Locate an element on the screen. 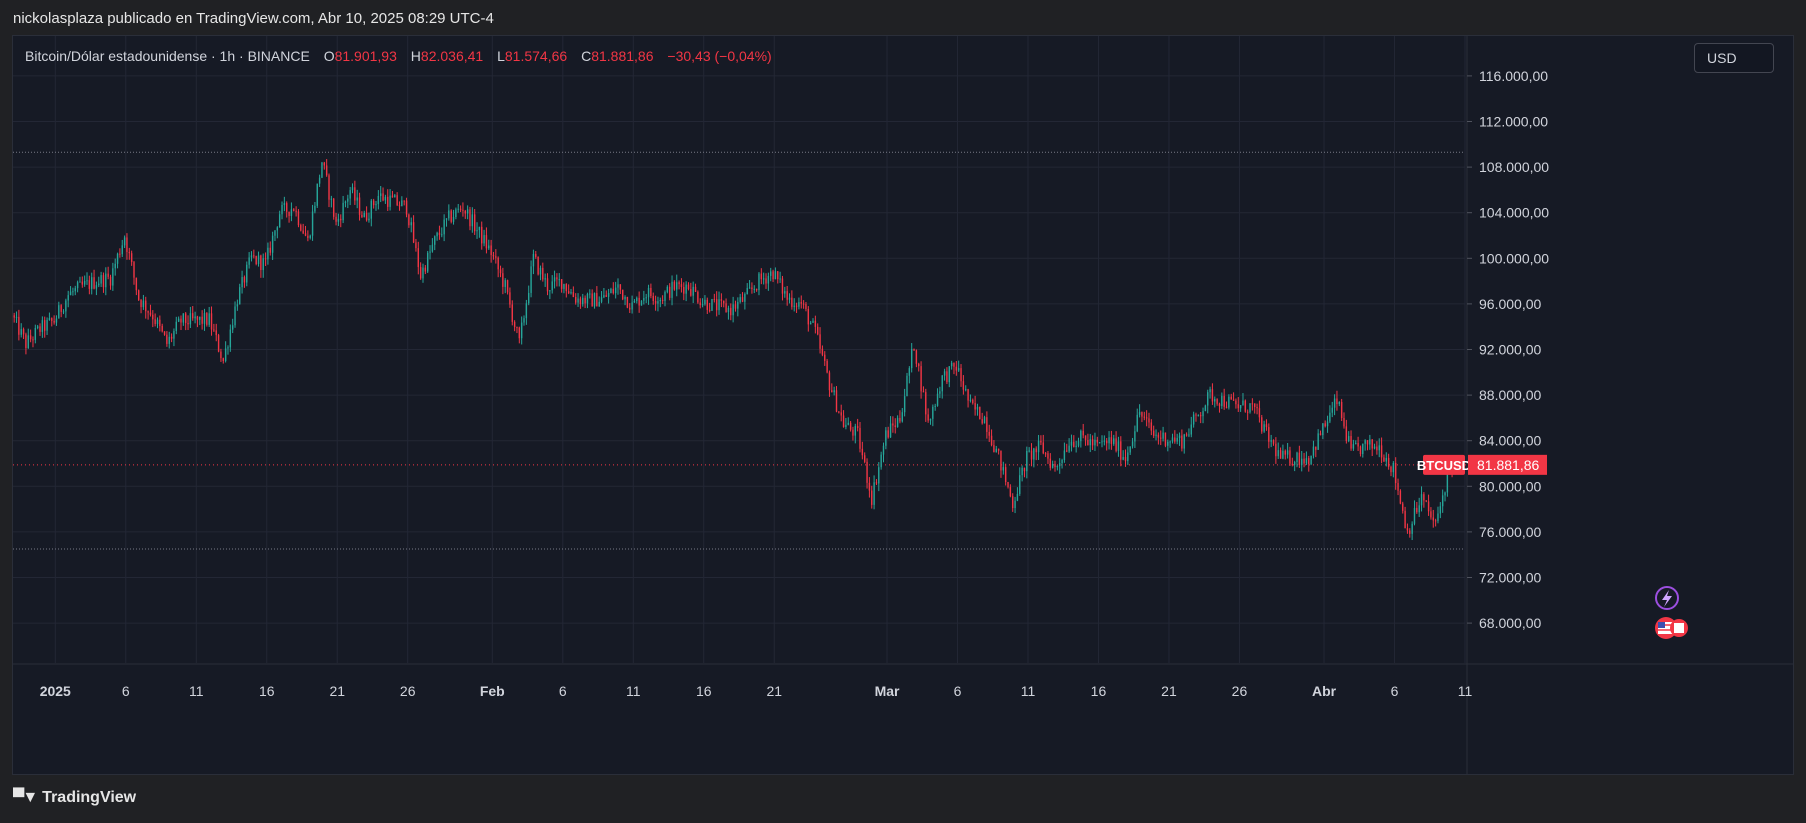 The width and height of the screenshot is (1806, 823). tradingview-logo: ▀▼ TradingView is located at coordinates (74, 798).